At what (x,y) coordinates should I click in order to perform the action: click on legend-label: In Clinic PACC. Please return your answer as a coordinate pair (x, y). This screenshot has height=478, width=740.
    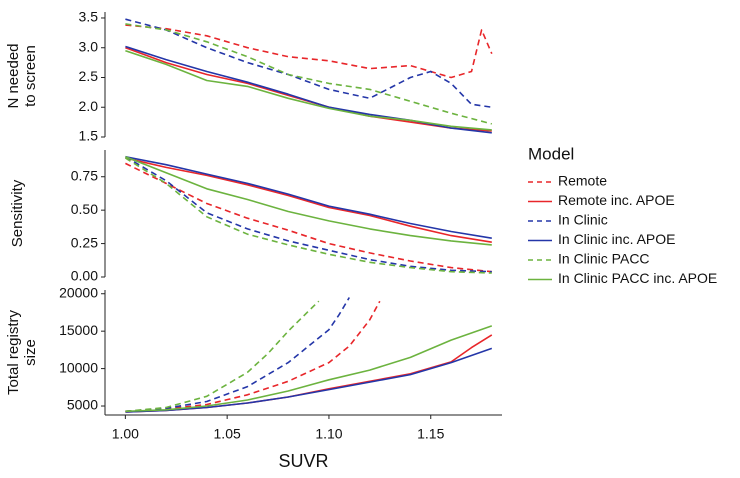
    Looking at the image, I should click on (604, 259).